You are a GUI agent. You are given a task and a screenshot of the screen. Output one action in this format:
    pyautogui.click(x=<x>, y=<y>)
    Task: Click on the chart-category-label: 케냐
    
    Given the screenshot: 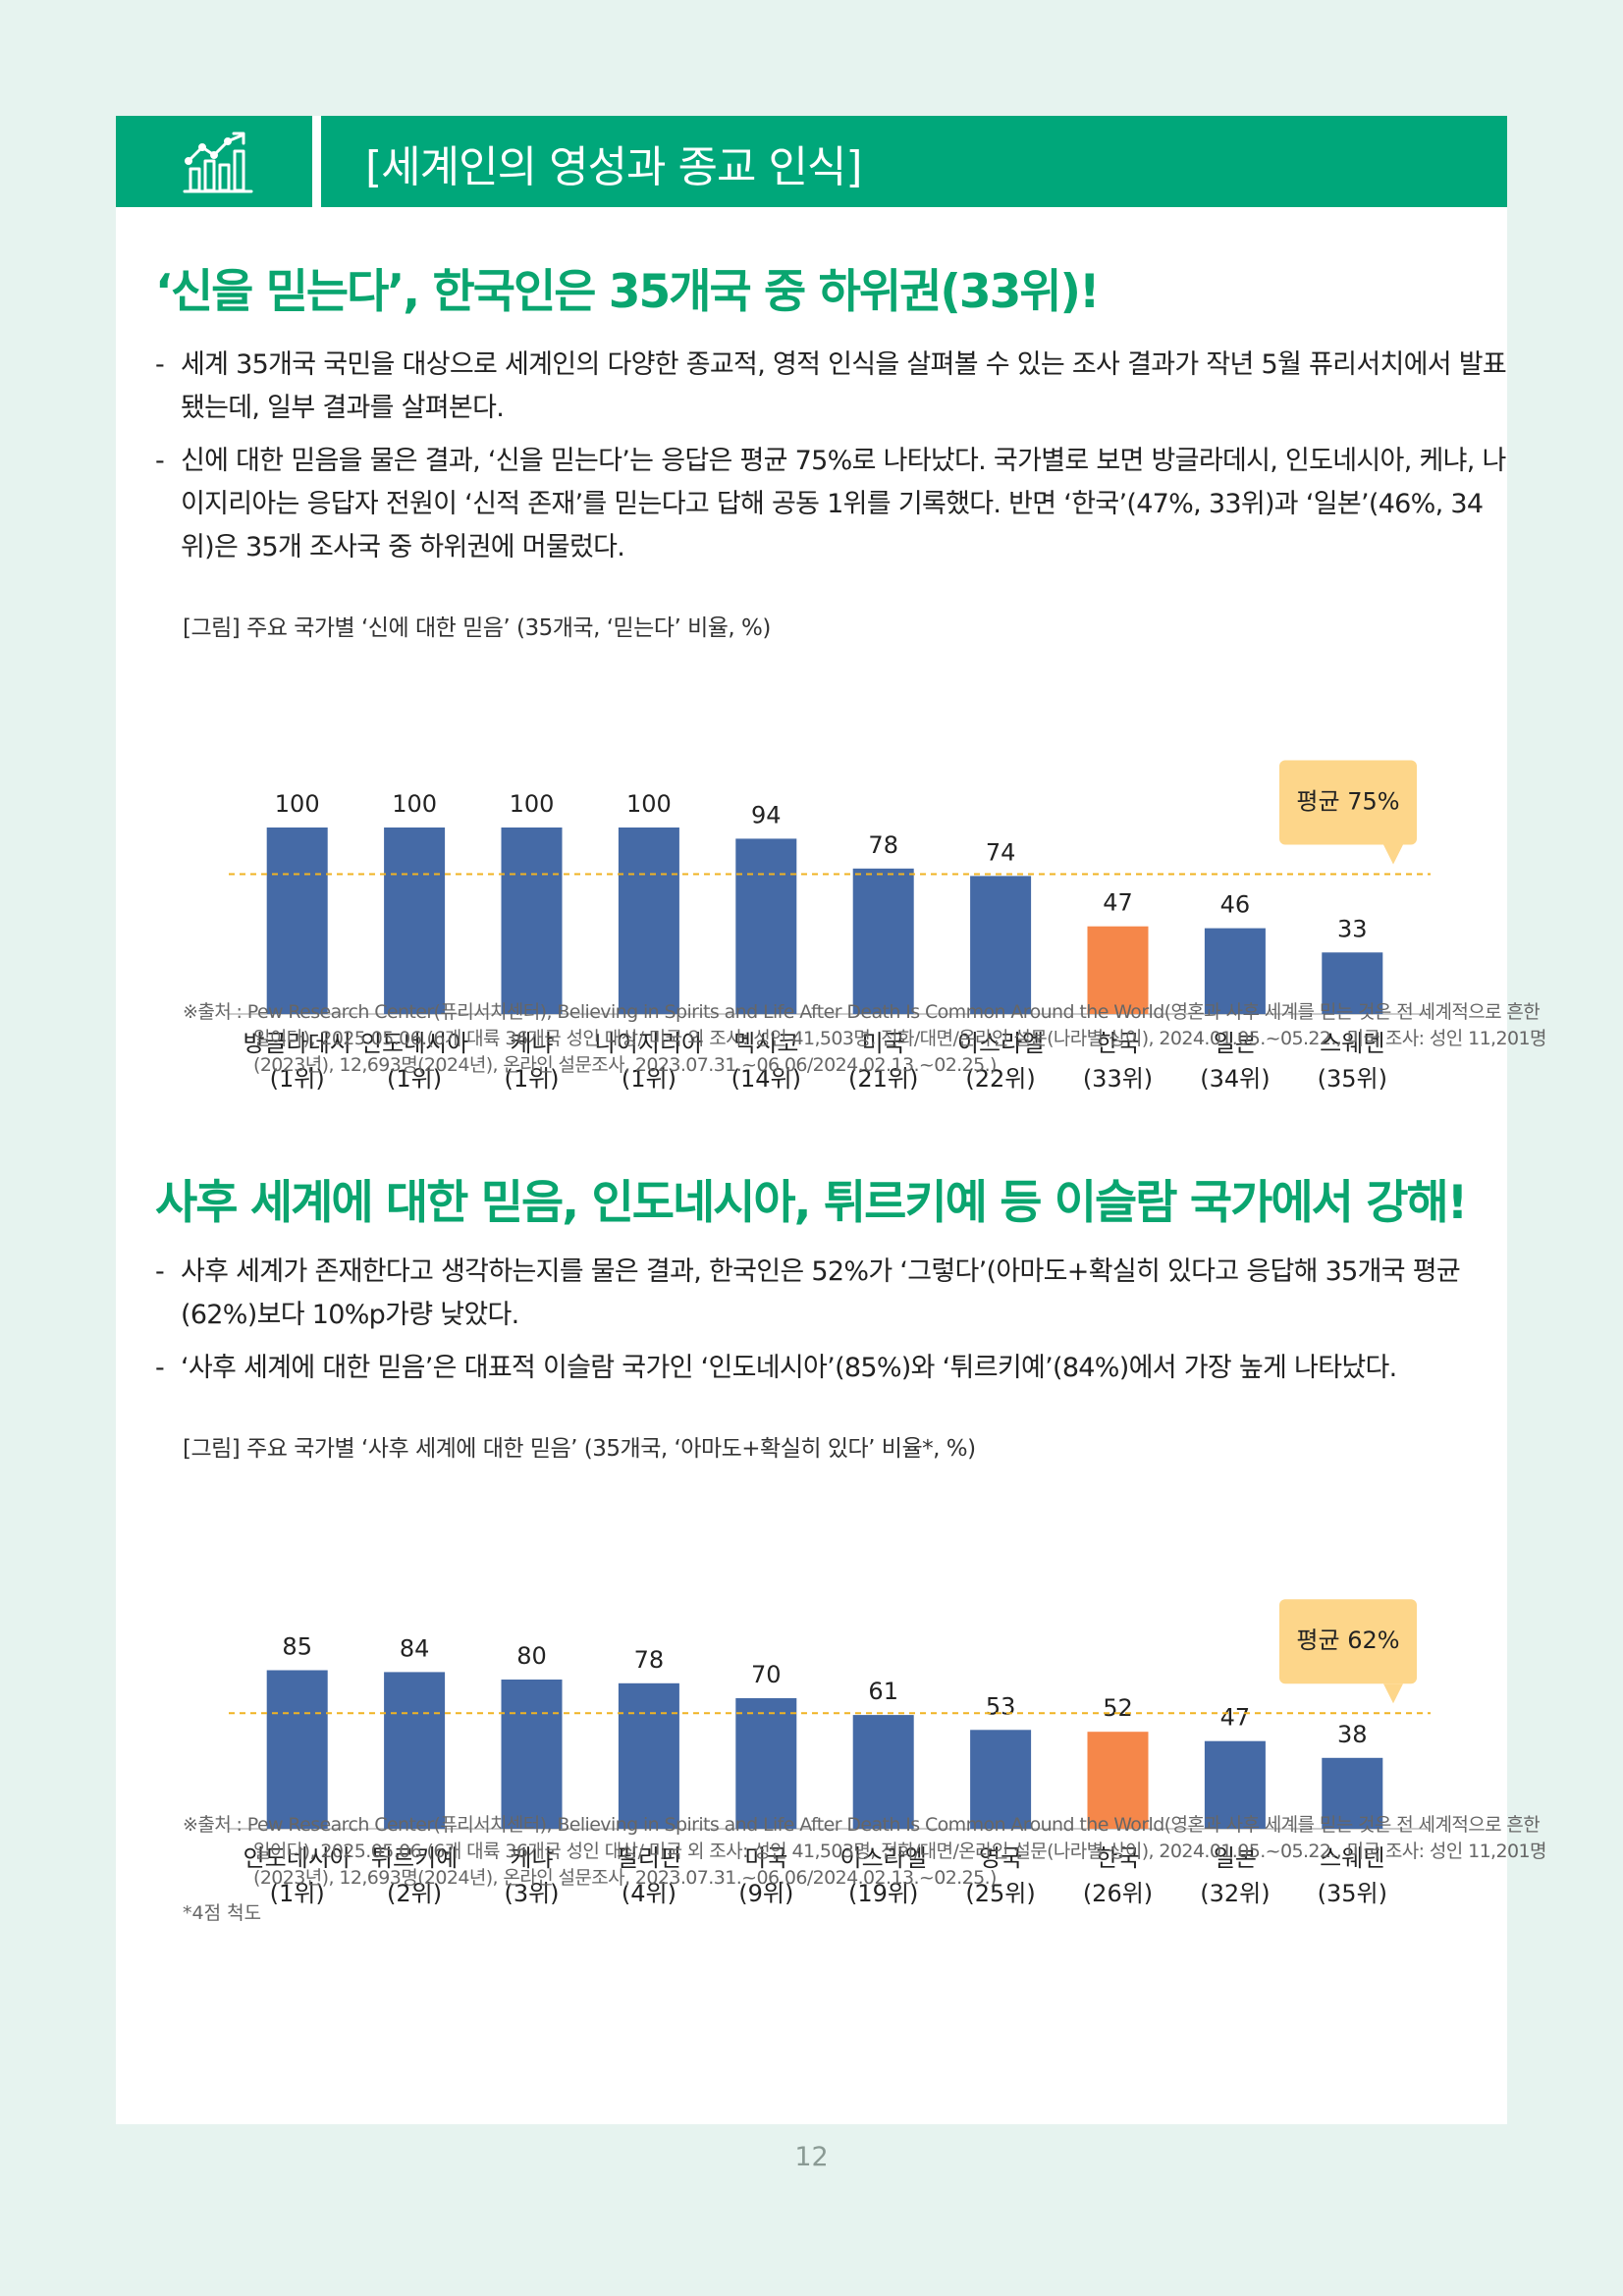 What is the action you would take?
    pyautogui.click(x=532, y=1858)
    